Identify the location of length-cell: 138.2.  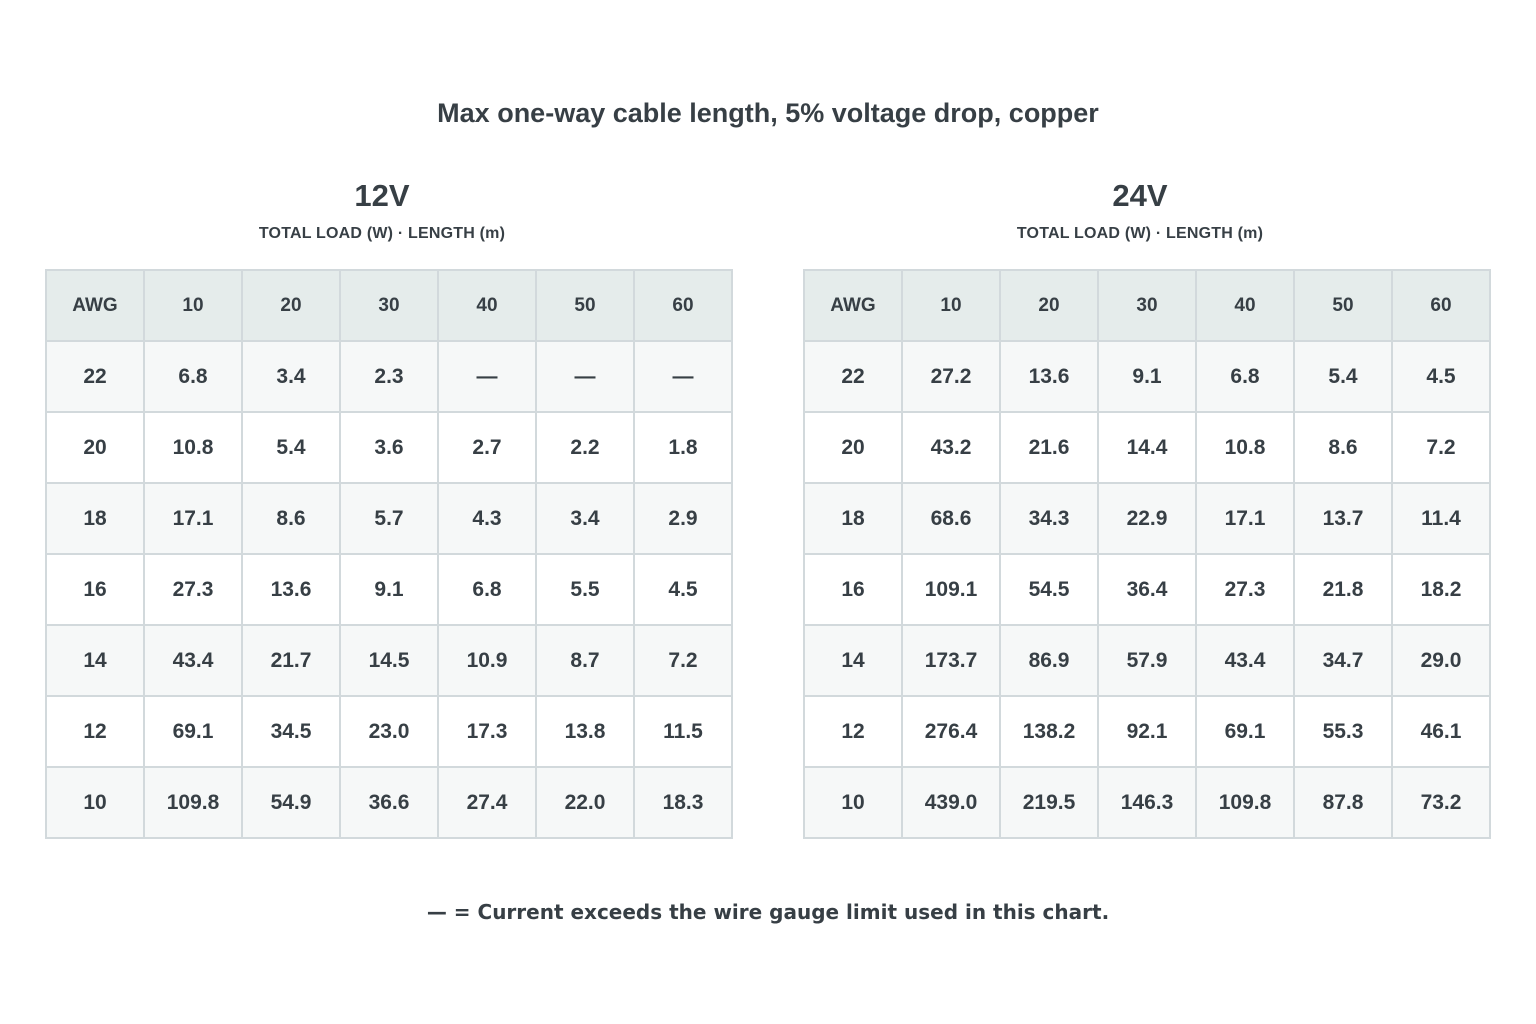
(1049, 731).